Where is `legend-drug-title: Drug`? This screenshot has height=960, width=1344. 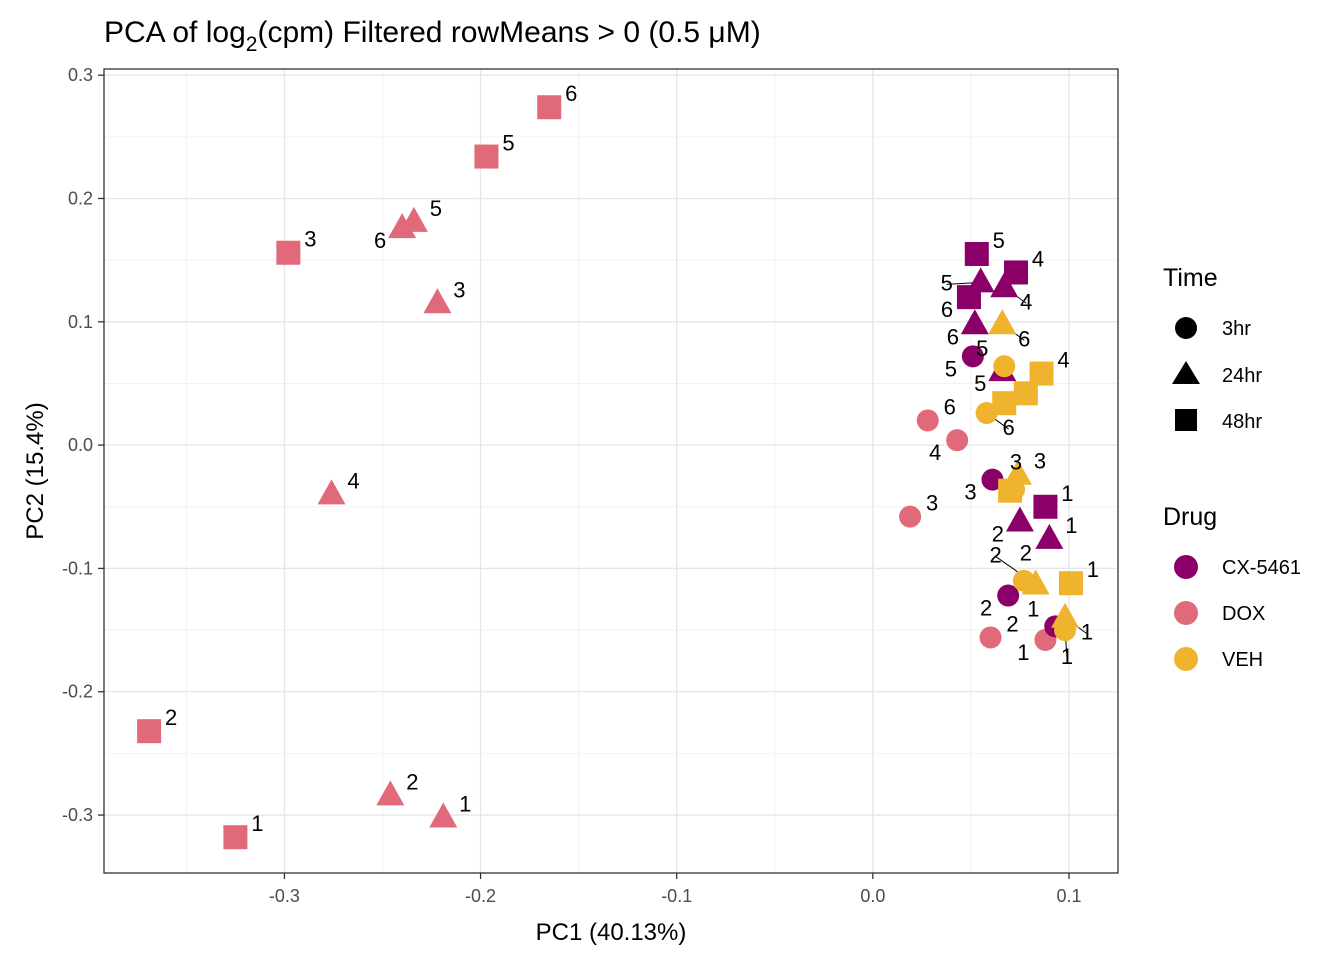 legend-drug-title: Drug is located at coordinates (1190, 517).